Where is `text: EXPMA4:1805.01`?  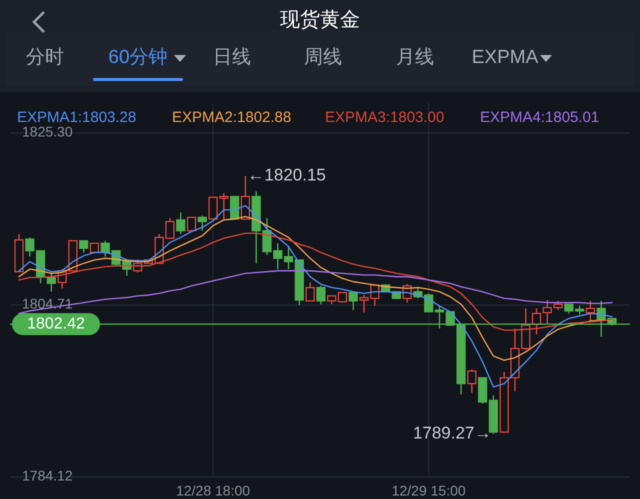 text: EXPMA4:1805.01 is located at coordinates (540, 117).